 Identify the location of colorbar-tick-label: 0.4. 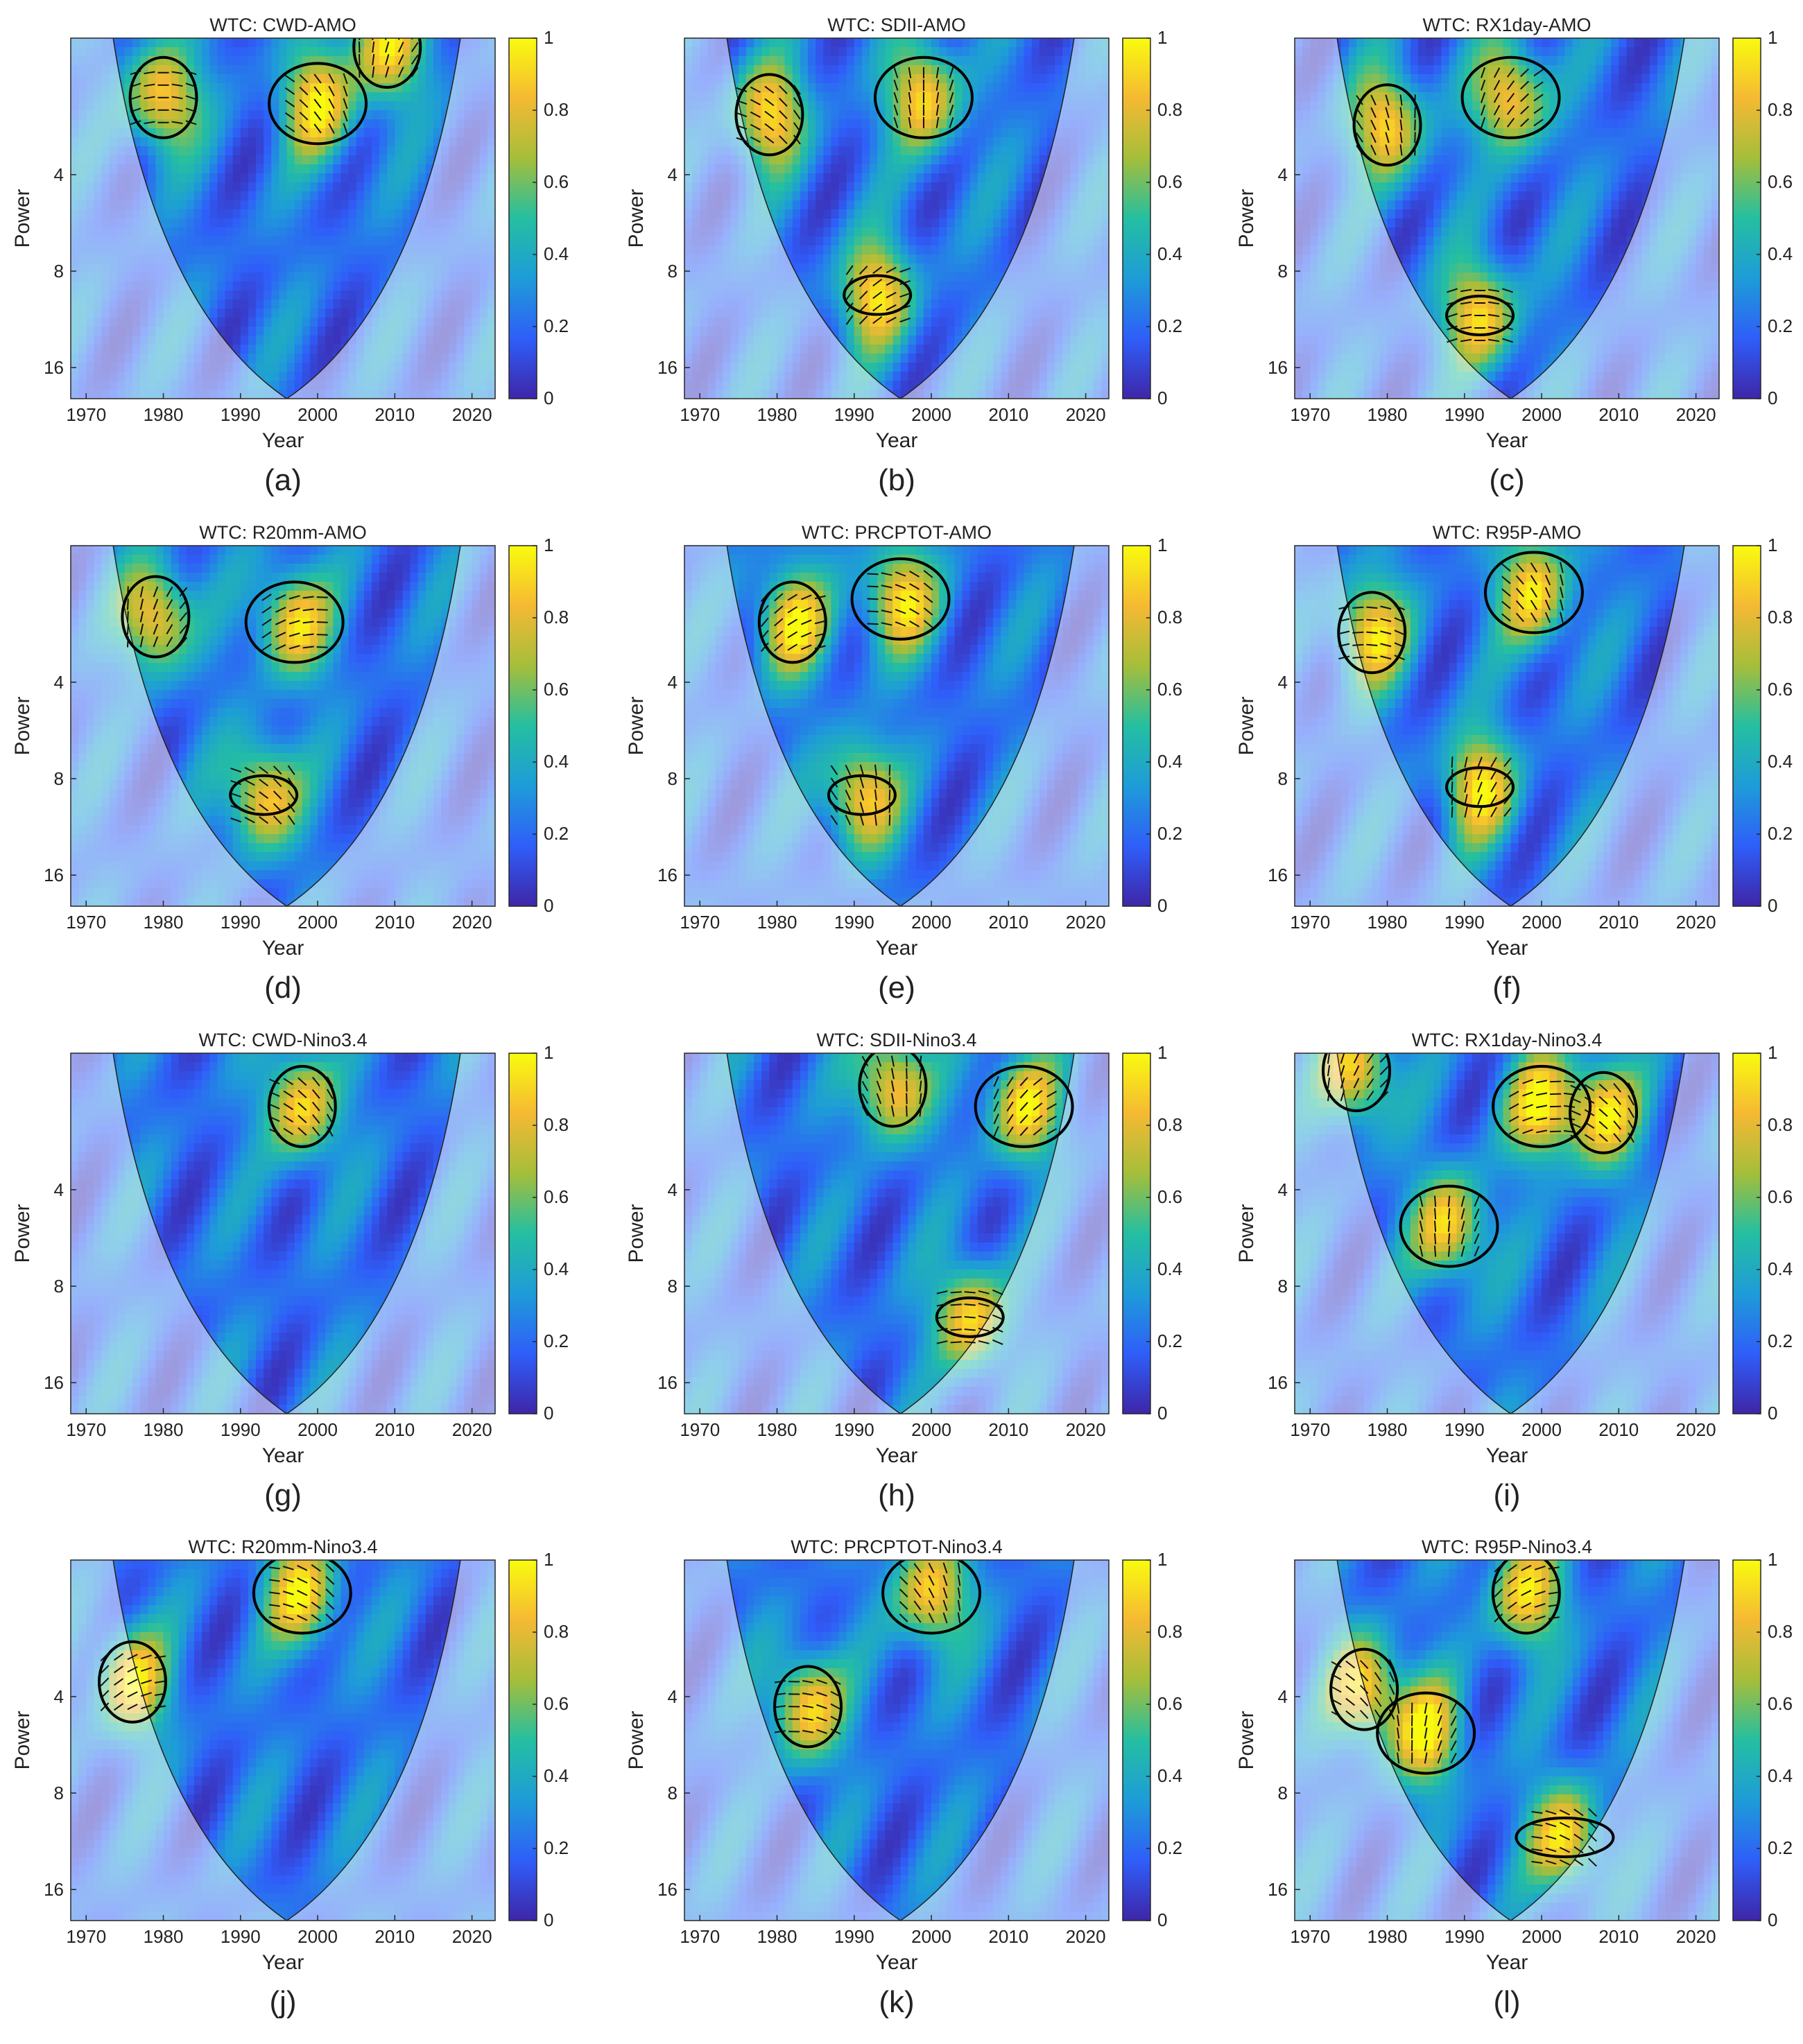
(556, 1268).